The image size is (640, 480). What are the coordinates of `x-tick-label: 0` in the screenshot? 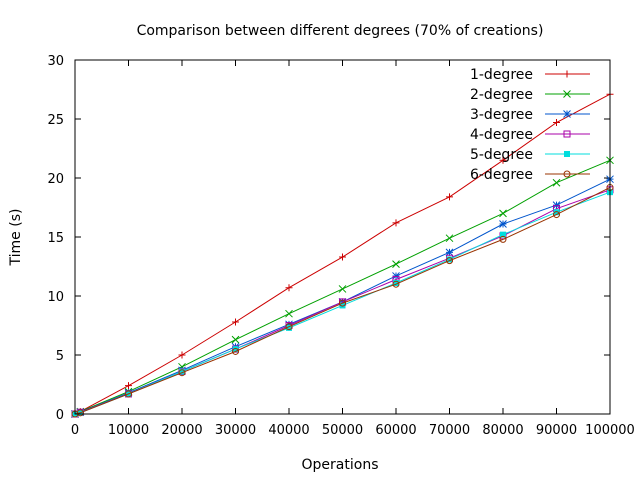 It's located at (75, 430).